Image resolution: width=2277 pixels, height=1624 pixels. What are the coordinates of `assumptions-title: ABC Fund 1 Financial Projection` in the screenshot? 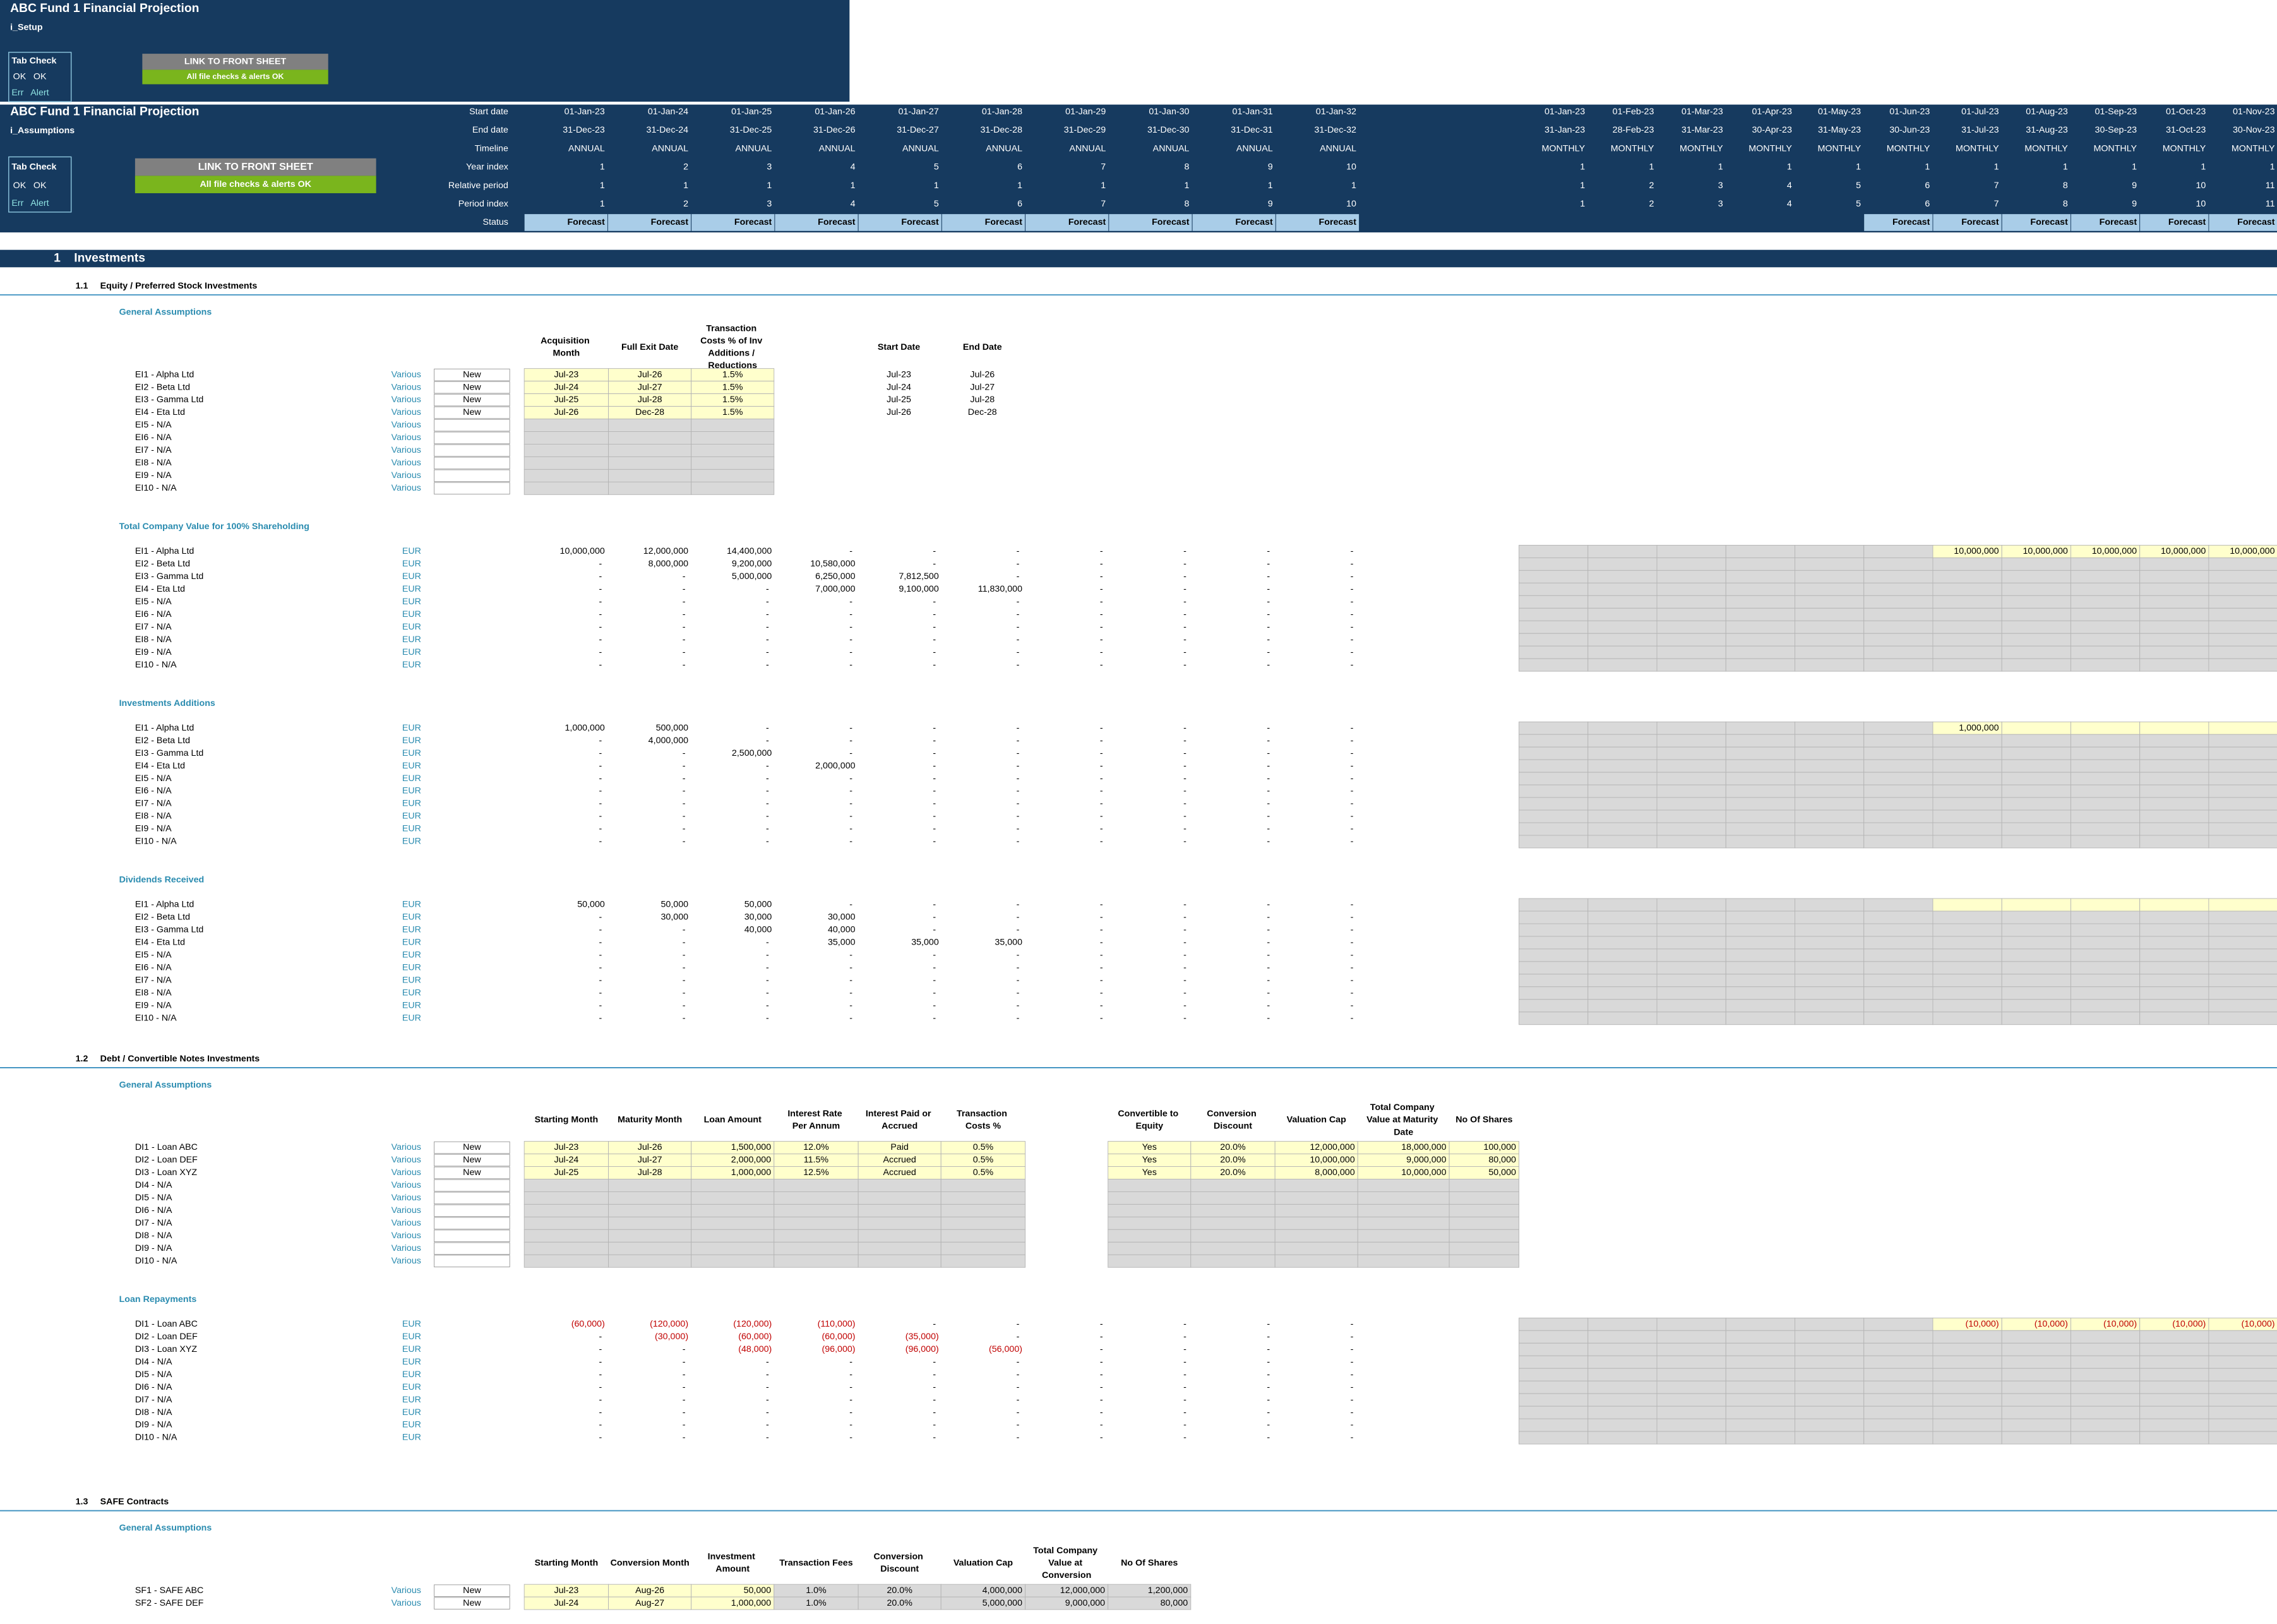 It's located at (104, 111).